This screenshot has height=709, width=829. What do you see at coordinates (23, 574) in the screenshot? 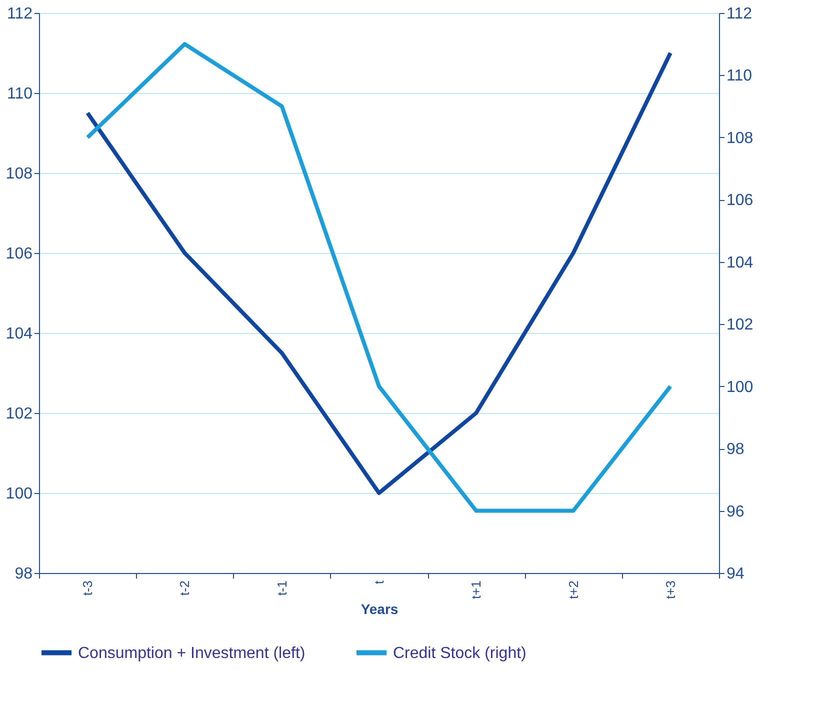
I see `y-tick-label: 98` at bounding box center [23, 574].